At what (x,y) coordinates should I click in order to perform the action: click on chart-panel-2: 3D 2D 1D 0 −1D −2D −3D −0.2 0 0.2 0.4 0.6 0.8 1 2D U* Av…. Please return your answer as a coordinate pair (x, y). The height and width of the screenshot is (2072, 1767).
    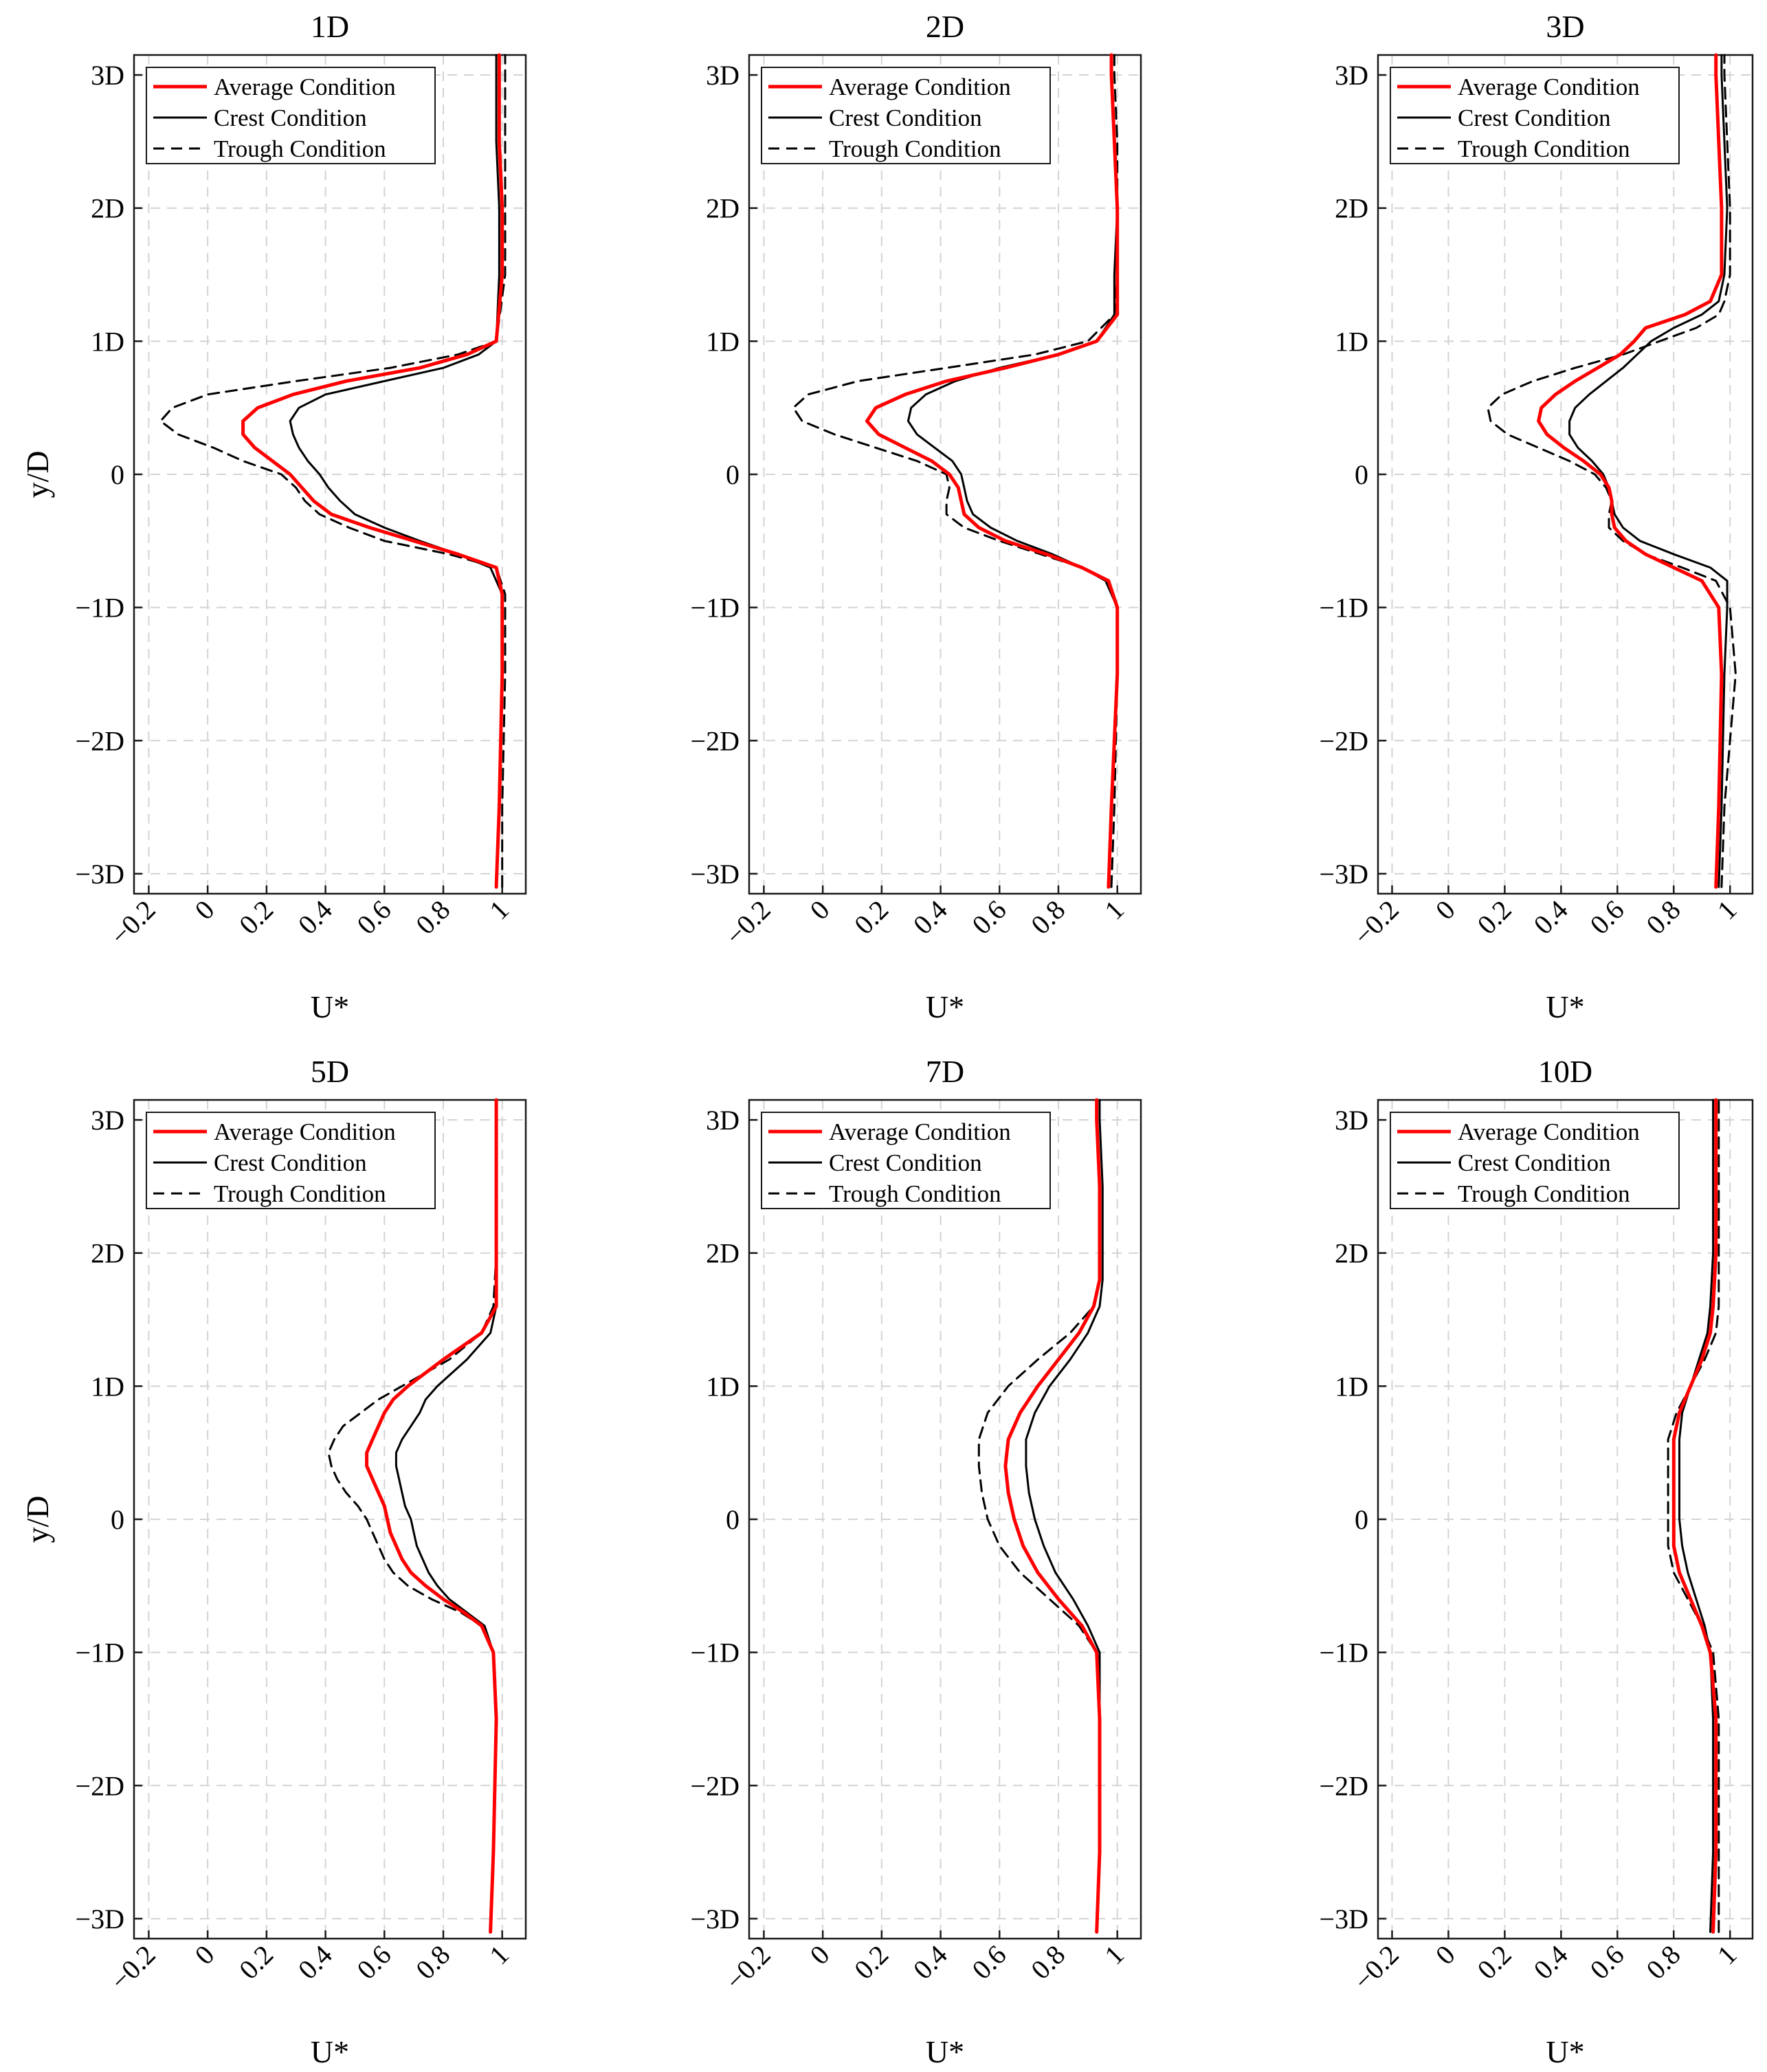
    Looking at the image, I should click on (917, 516).